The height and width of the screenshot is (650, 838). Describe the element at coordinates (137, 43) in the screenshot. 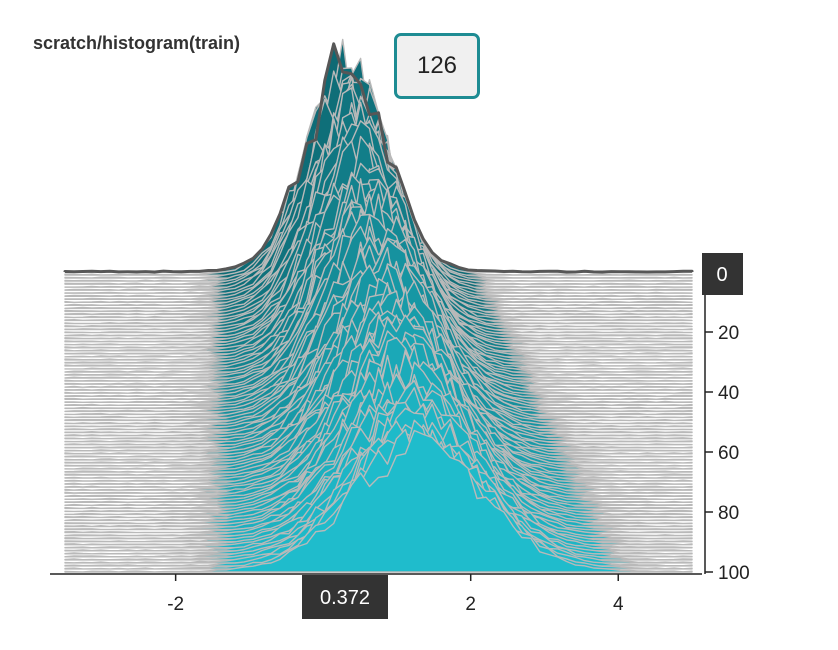

I see `chart-title: scratch/histogram(train)` at that location.